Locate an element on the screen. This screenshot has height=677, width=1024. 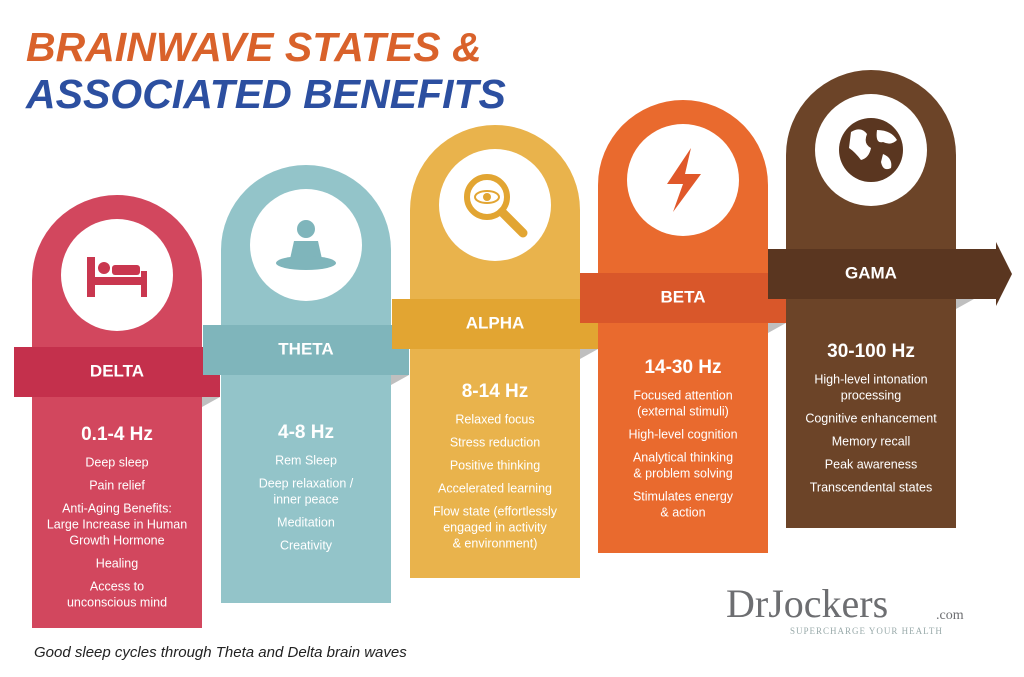
benefit: Positive thinking is located at coordinates (495, 465).